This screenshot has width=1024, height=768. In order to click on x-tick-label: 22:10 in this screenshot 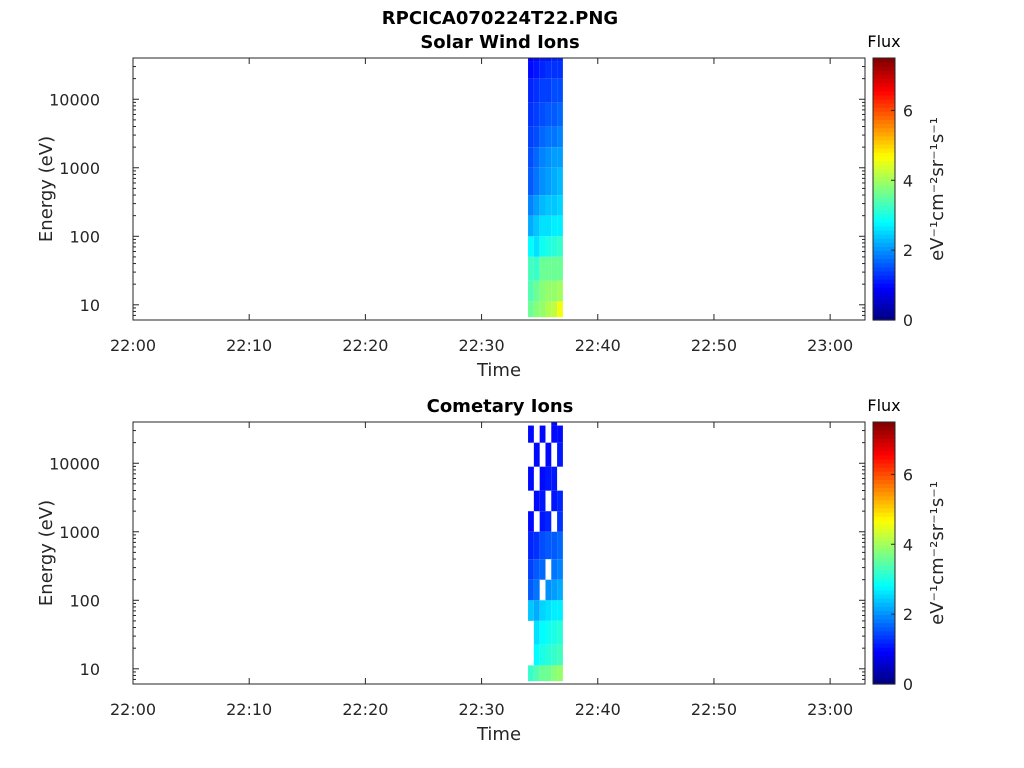, I will do `click(249, 709)`.